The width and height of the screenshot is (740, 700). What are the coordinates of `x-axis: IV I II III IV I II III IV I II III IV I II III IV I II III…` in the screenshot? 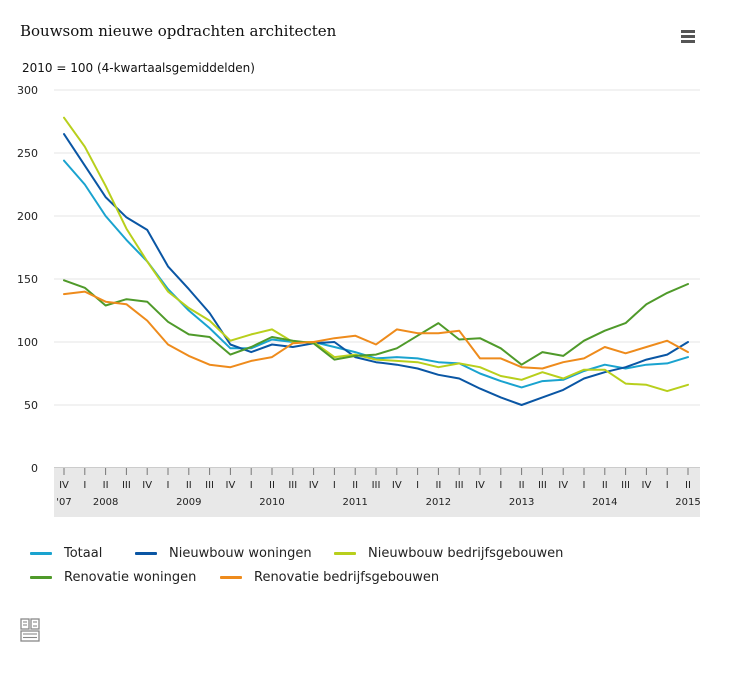 It's located at (377, 492).